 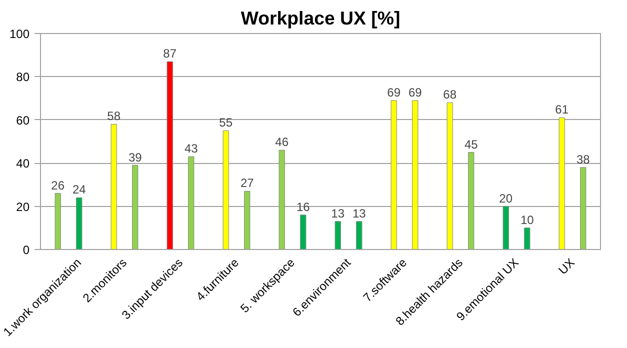 I want to click on y-tick-label: 80, so click(x=23, y=77).